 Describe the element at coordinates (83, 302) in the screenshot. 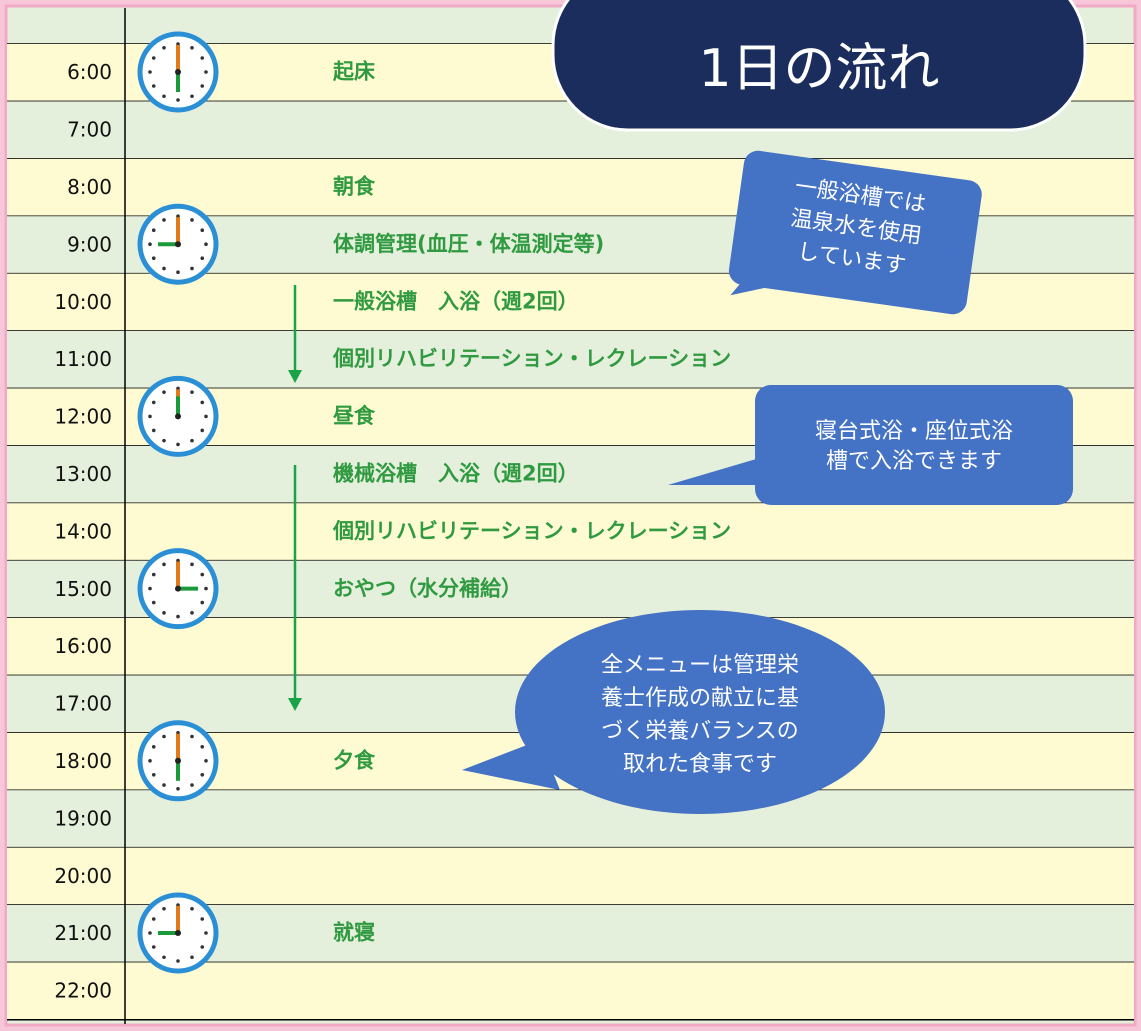

I see `time-label: 10:00` at that location.